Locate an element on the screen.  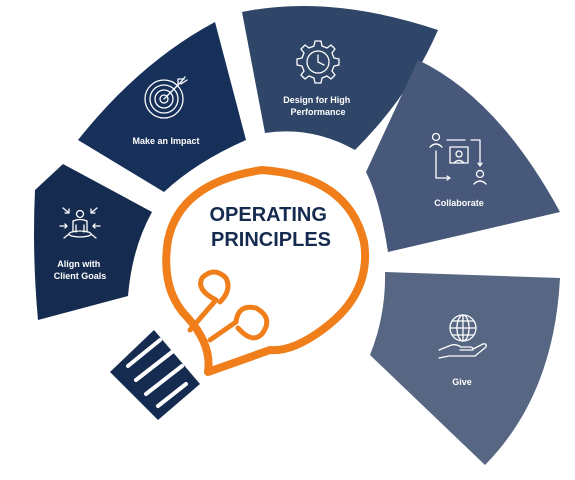
segment-label-collaborate: Collaborate is located at coordinates (459, 203).